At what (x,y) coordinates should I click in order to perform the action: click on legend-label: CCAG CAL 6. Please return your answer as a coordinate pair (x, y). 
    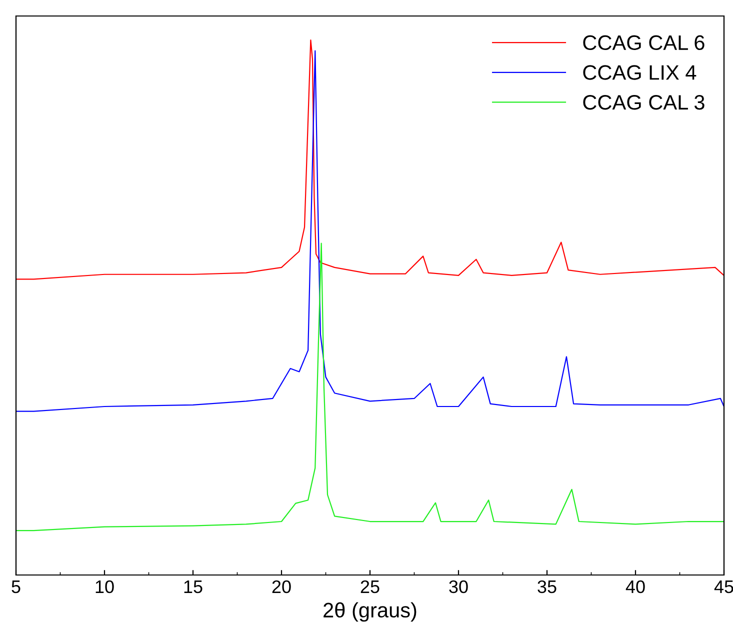
    Looking at the image, I should click on (643, 42).